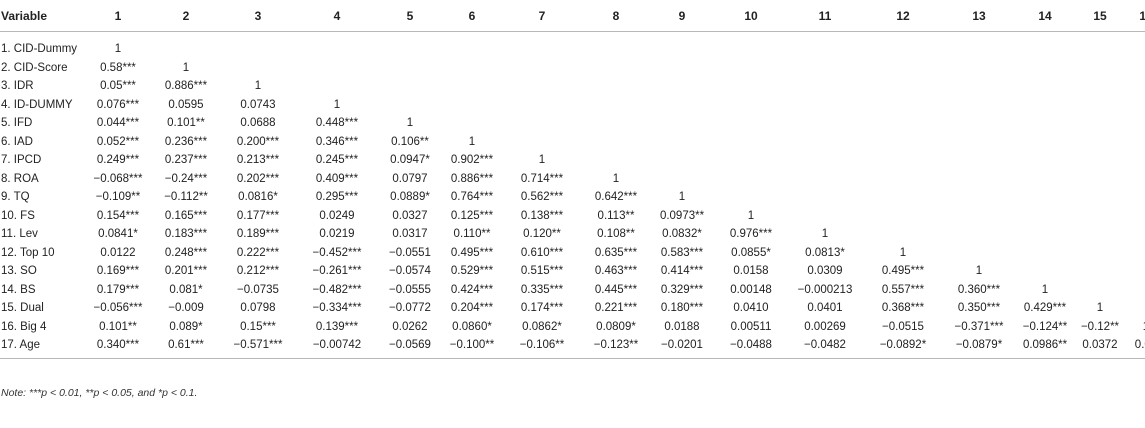 The height and width of the screenshot is (428, 1145). What do you see at coordinates (118, 326) in the screenshot?
I see `table-cell: 0.101**` at bounding box center [118, 326].